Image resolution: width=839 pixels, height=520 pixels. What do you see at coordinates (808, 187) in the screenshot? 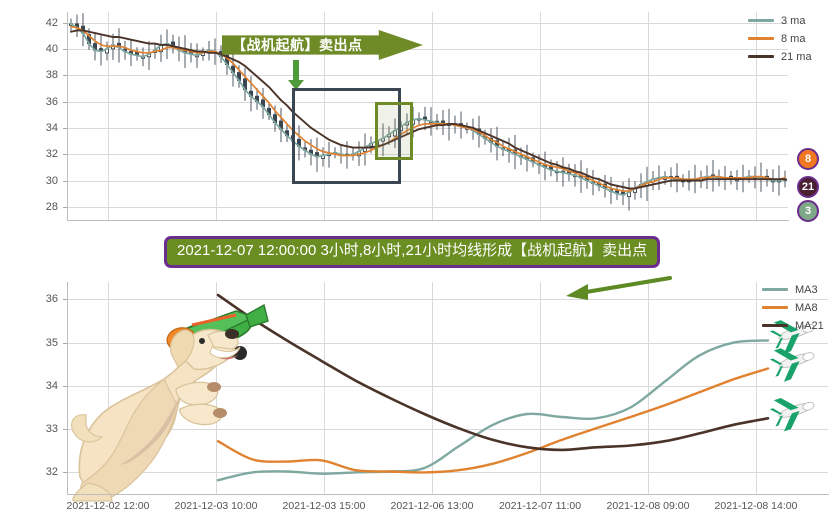
I see `ma-value-badge: 21` at bounding box center [808, 187].